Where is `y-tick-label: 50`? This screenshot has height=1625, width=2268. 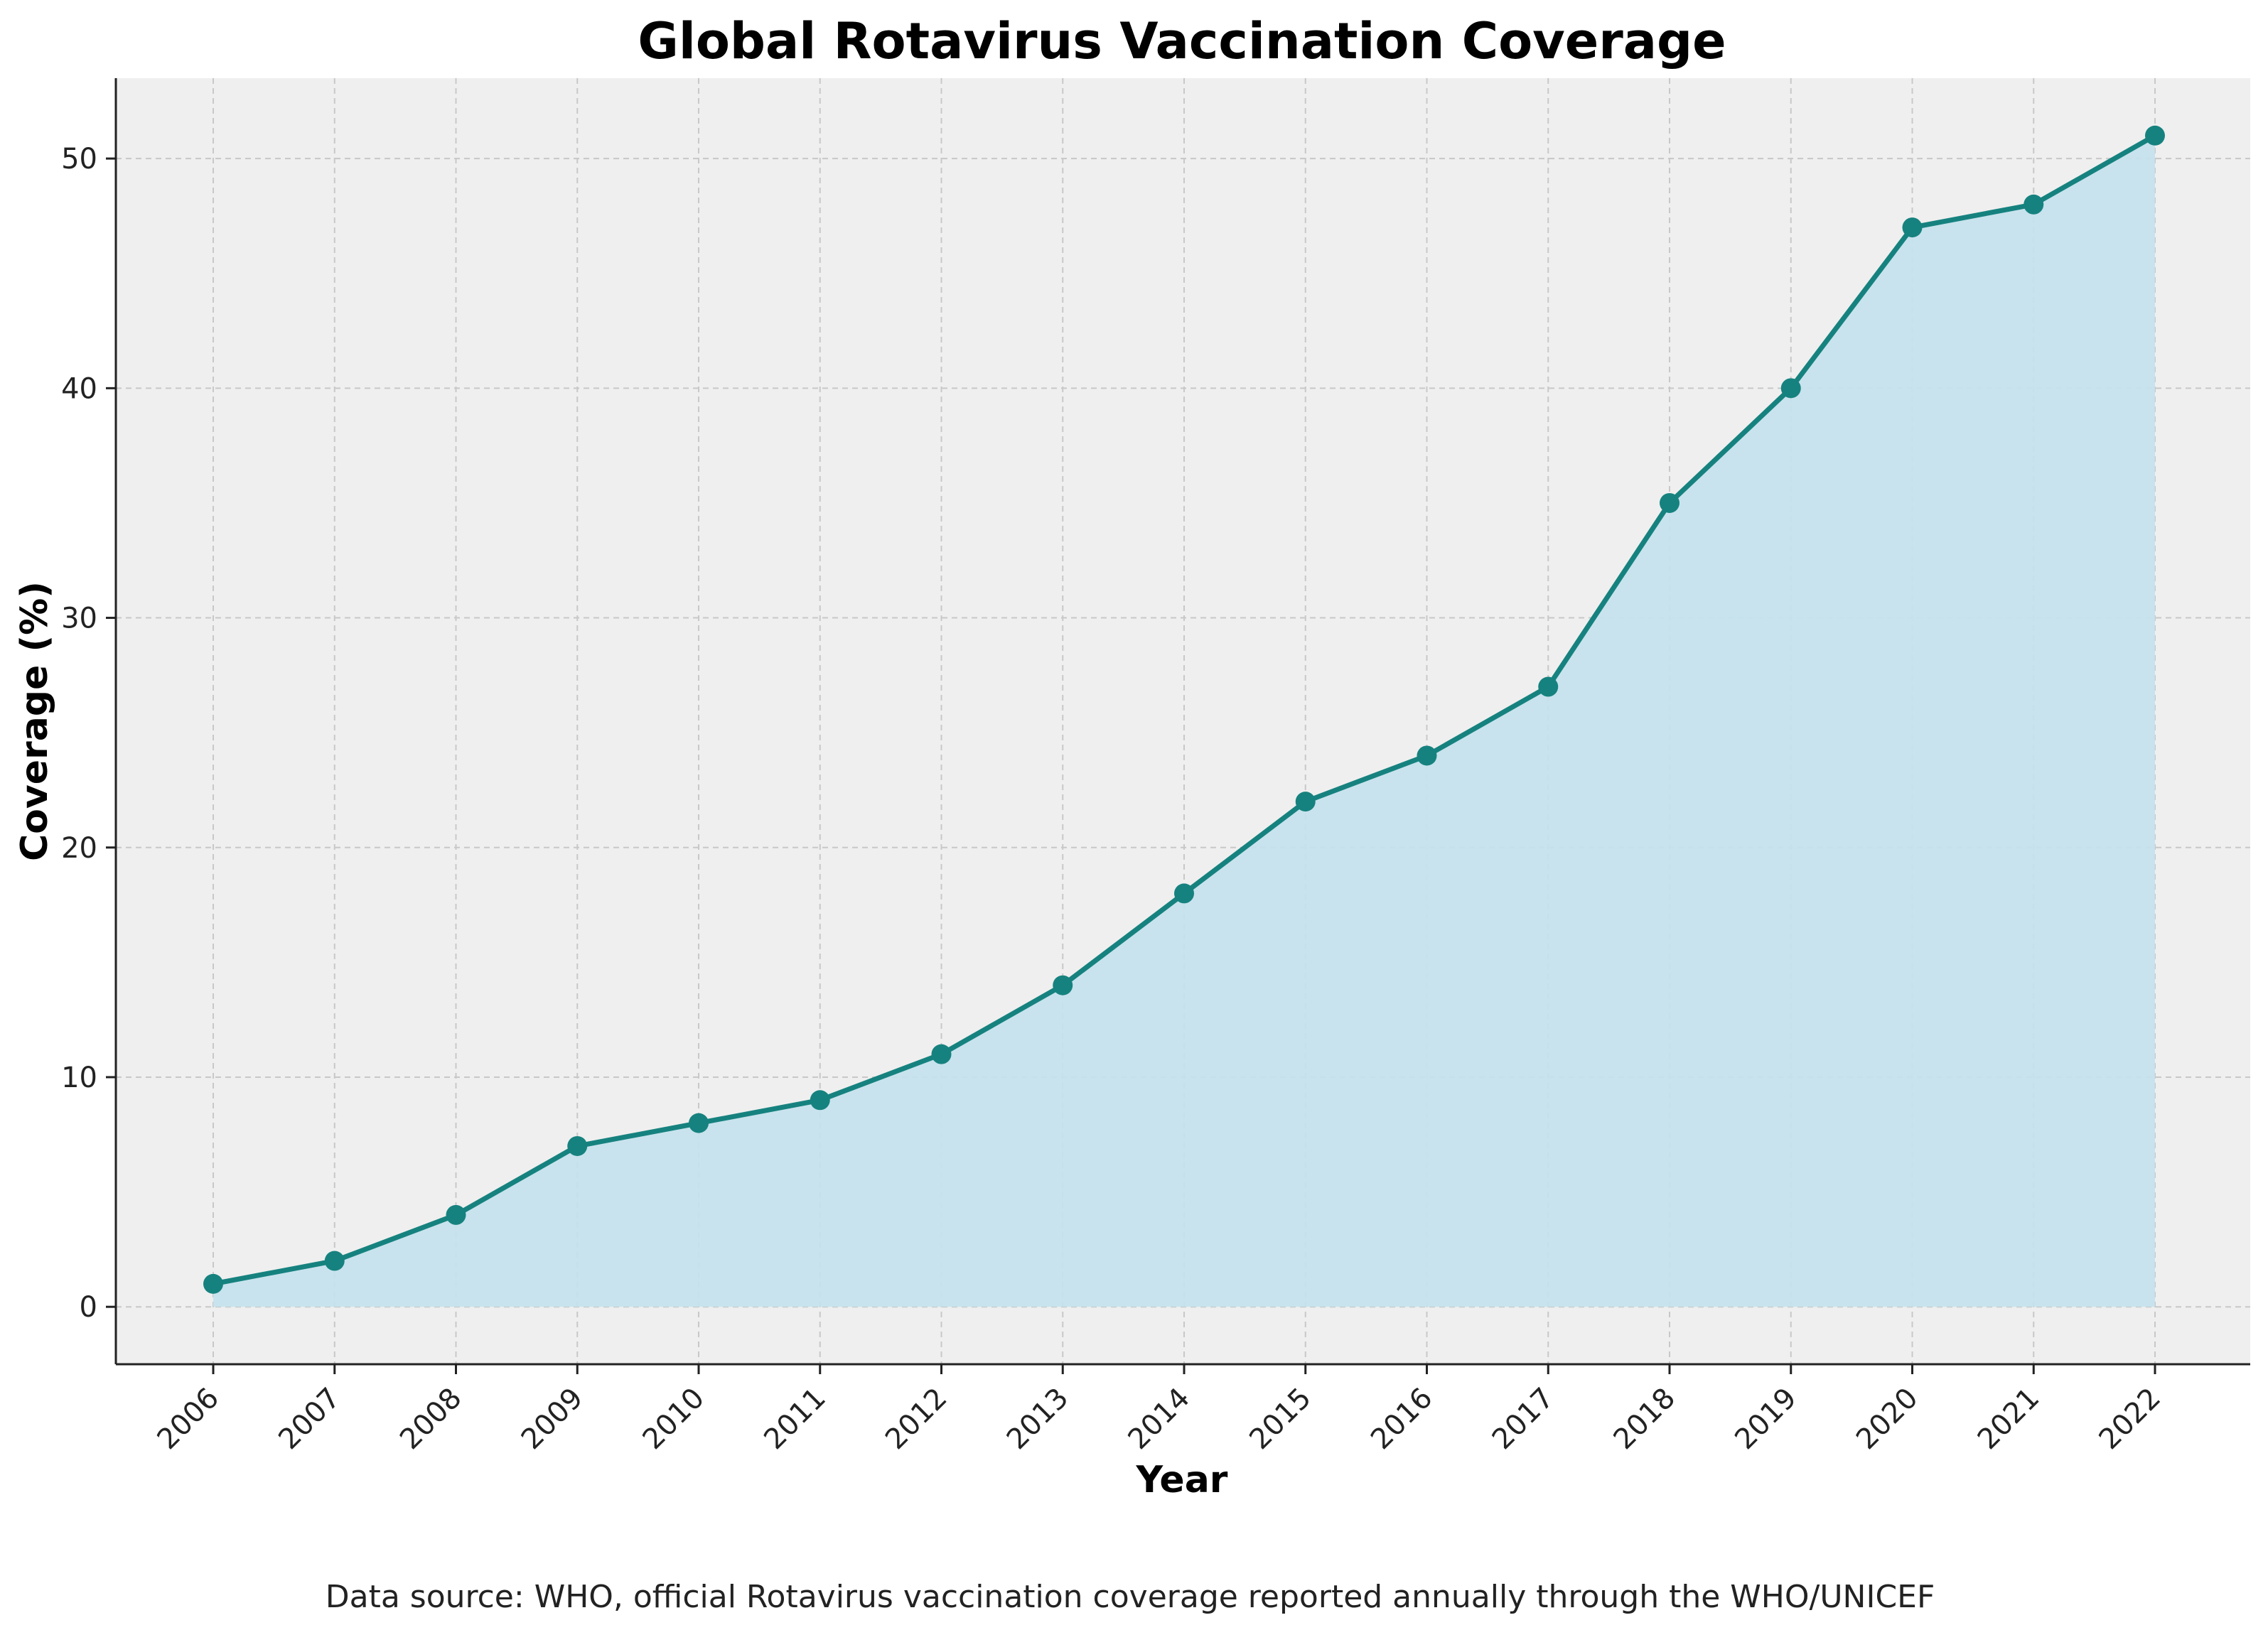 y-tick-label: 50 is located at coordinates (79, 159).